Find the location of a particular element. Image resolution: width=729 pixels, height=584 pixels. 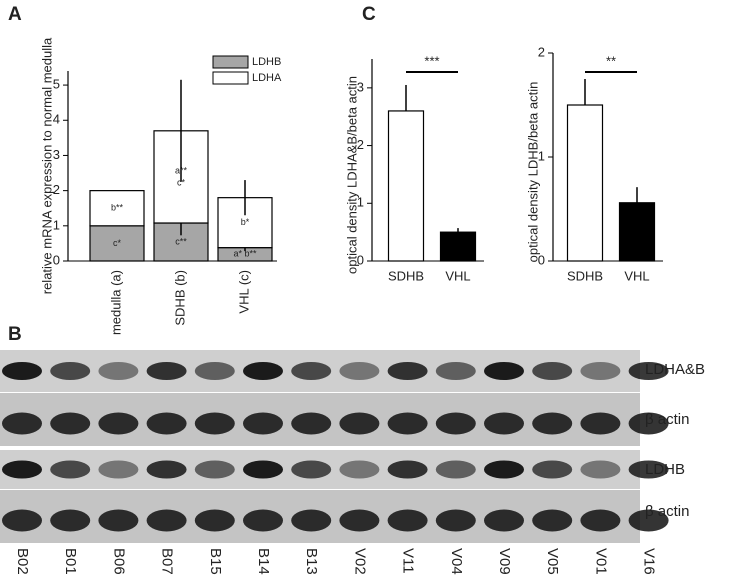

significance-label: c* is located at coordinates (117, 243).